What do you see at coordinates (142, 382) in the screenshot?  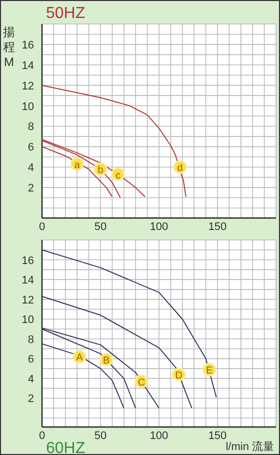 I see `annotation: C` at bounding box center [142, 382].